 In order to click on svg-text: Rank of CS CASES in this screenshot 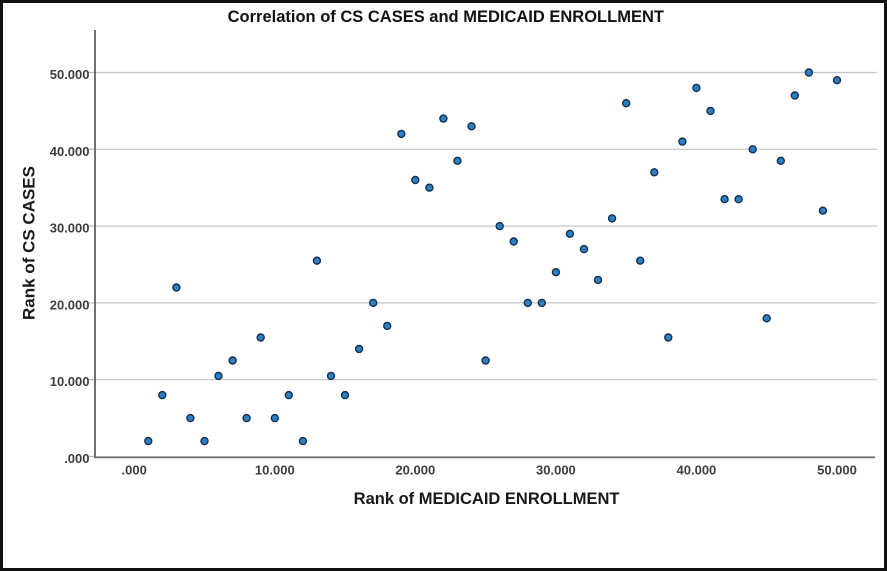, I will do `click(29, 243)`.